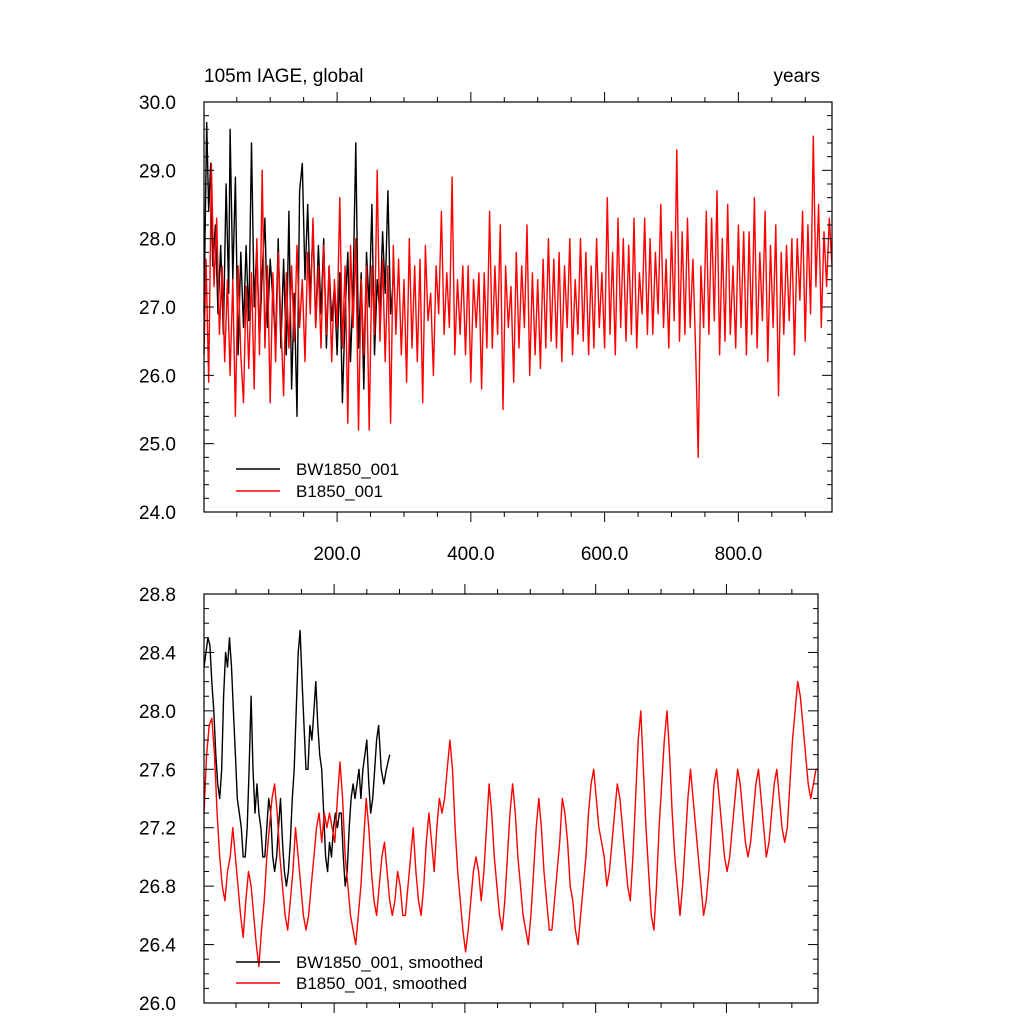 The image size is (1024, 1024). I want to click on y-tick-label: 27.0, so click(157, 308).